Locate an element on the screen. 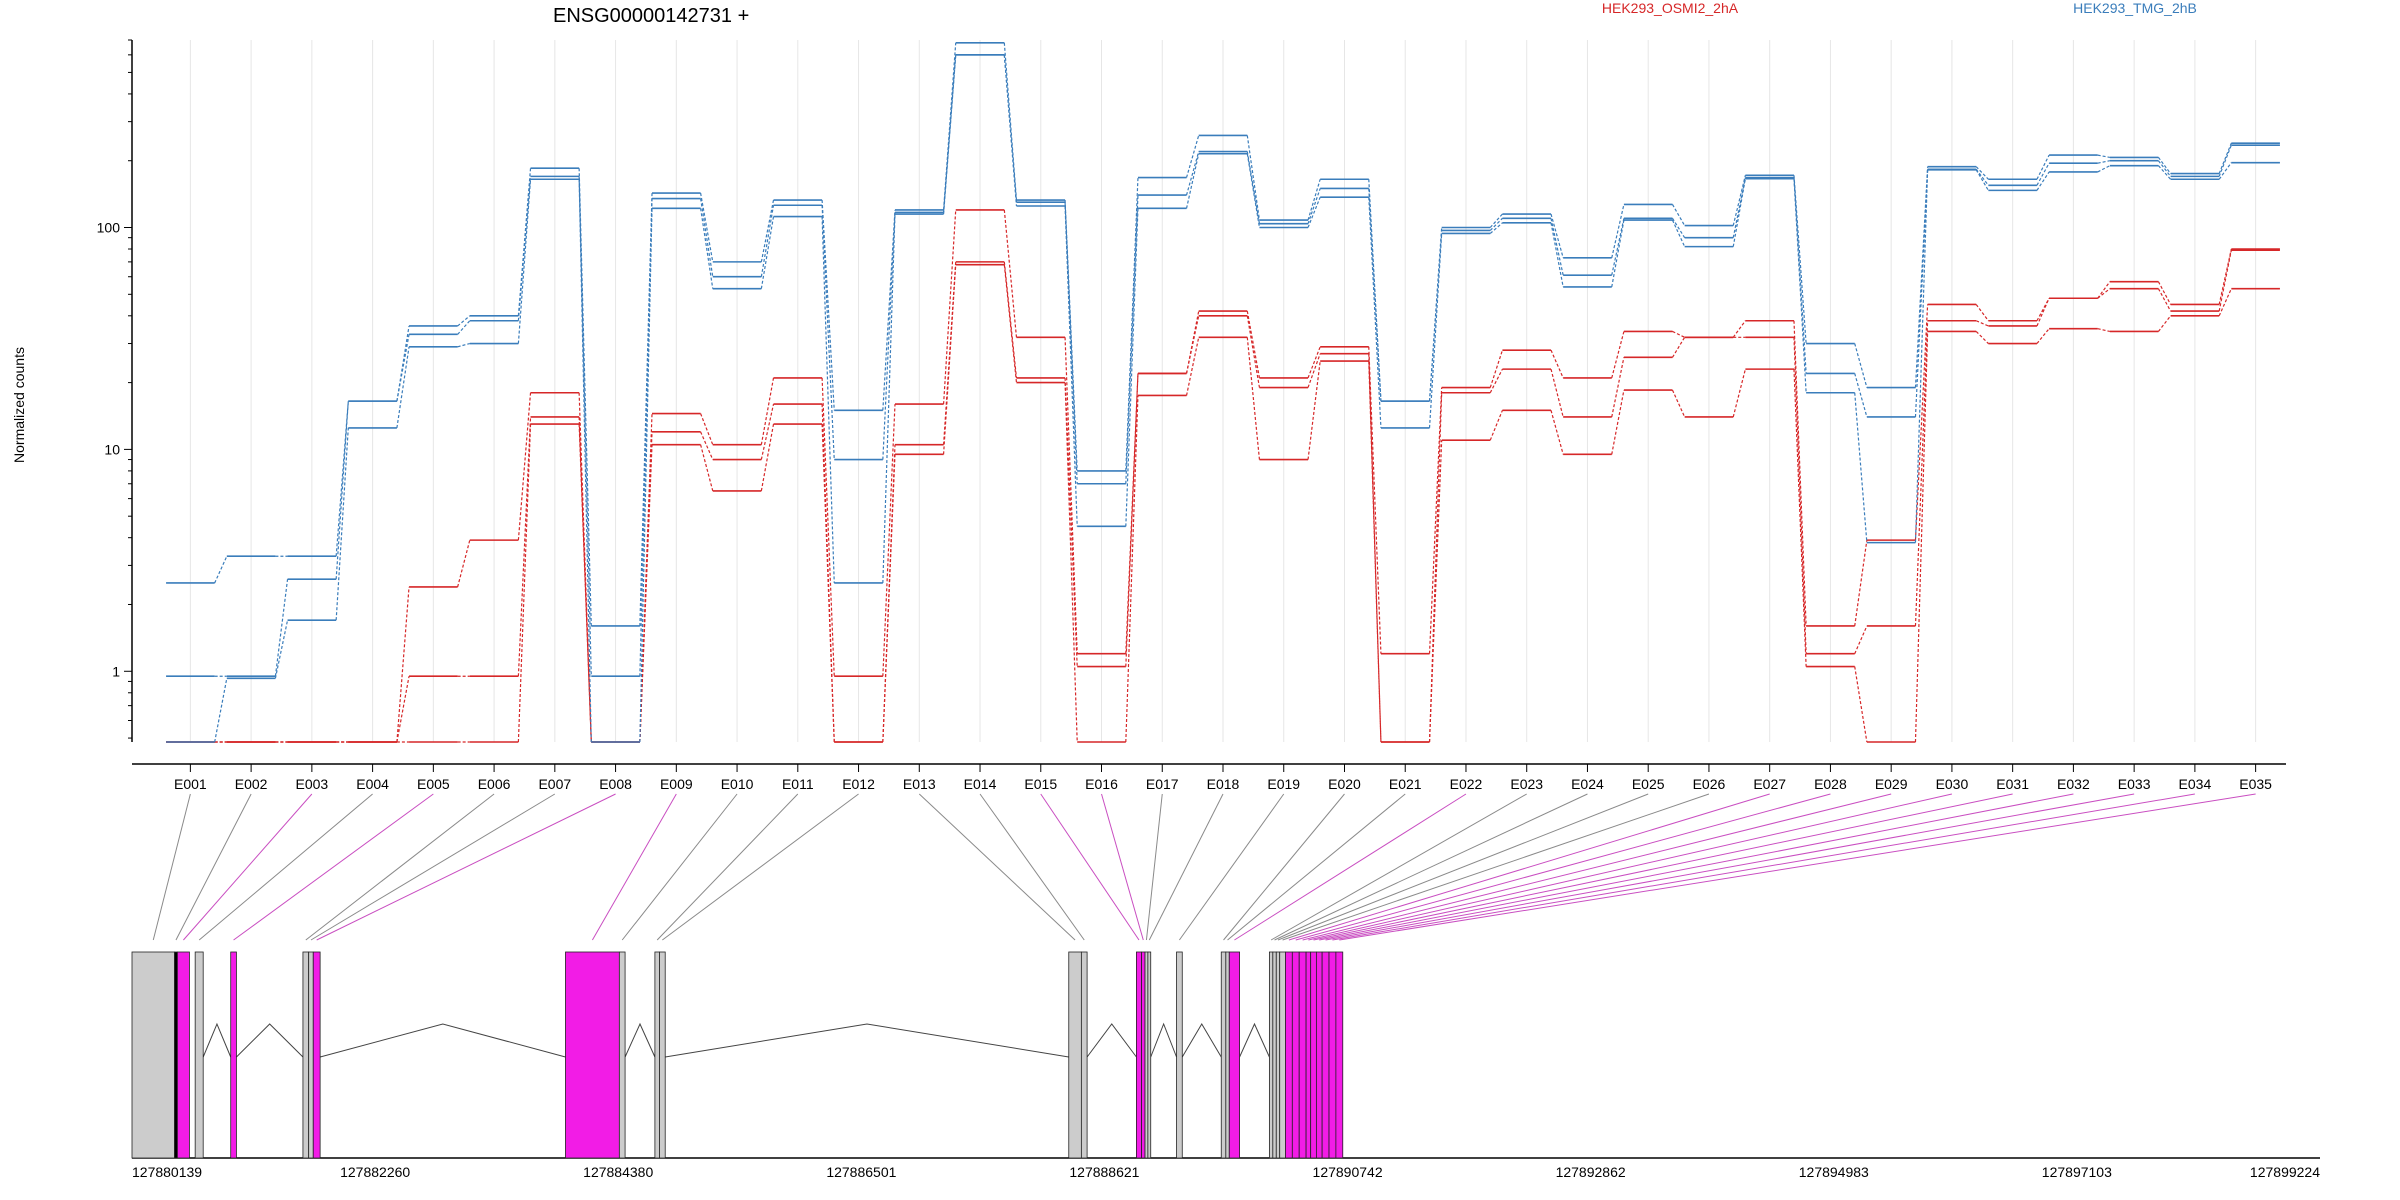 The image size is (2400, 1200). connector-e006 is located at coordinates (400, 867).